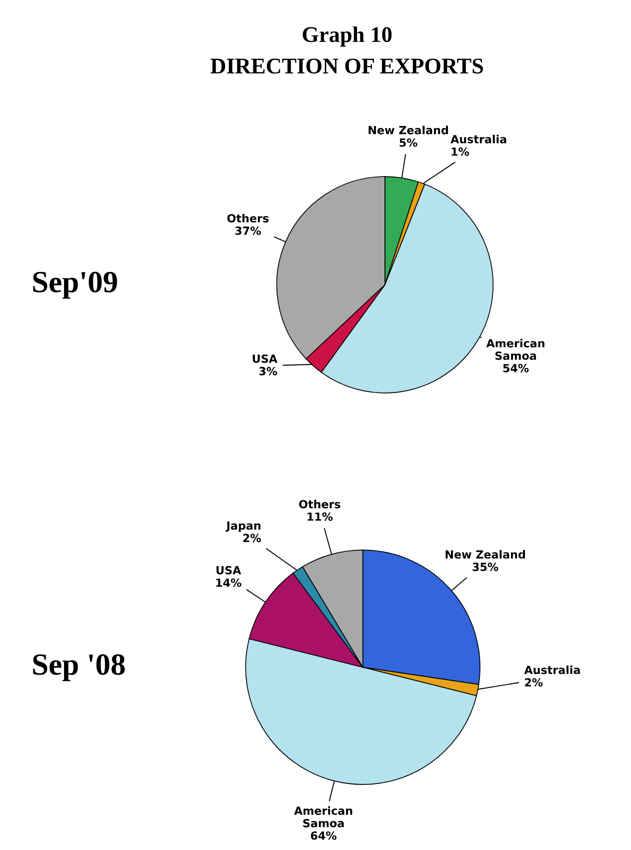  Describe the element at coordinates (320, 516) in the screenshot. I see `data-label: 11%` at that location.